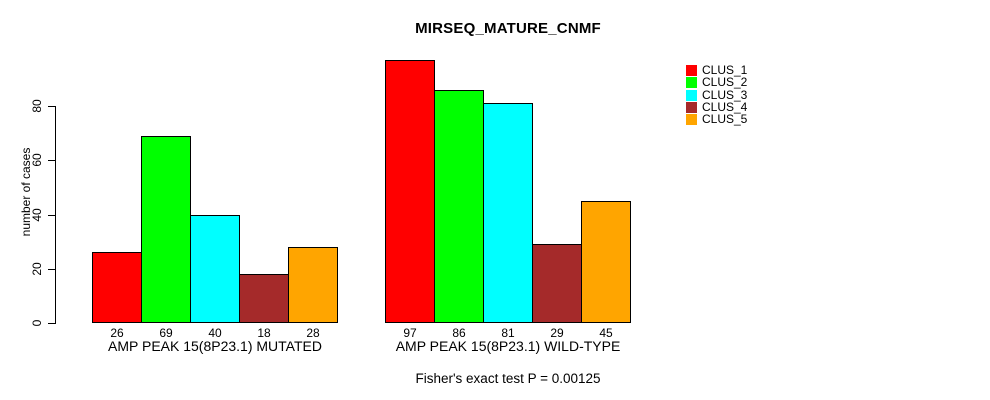 The image size is (990, 400). Describe the element at coordinates (508, 28) in the screenshot. I see `chart-title: MIRSEQ_MATURE_CNMF` at that location.